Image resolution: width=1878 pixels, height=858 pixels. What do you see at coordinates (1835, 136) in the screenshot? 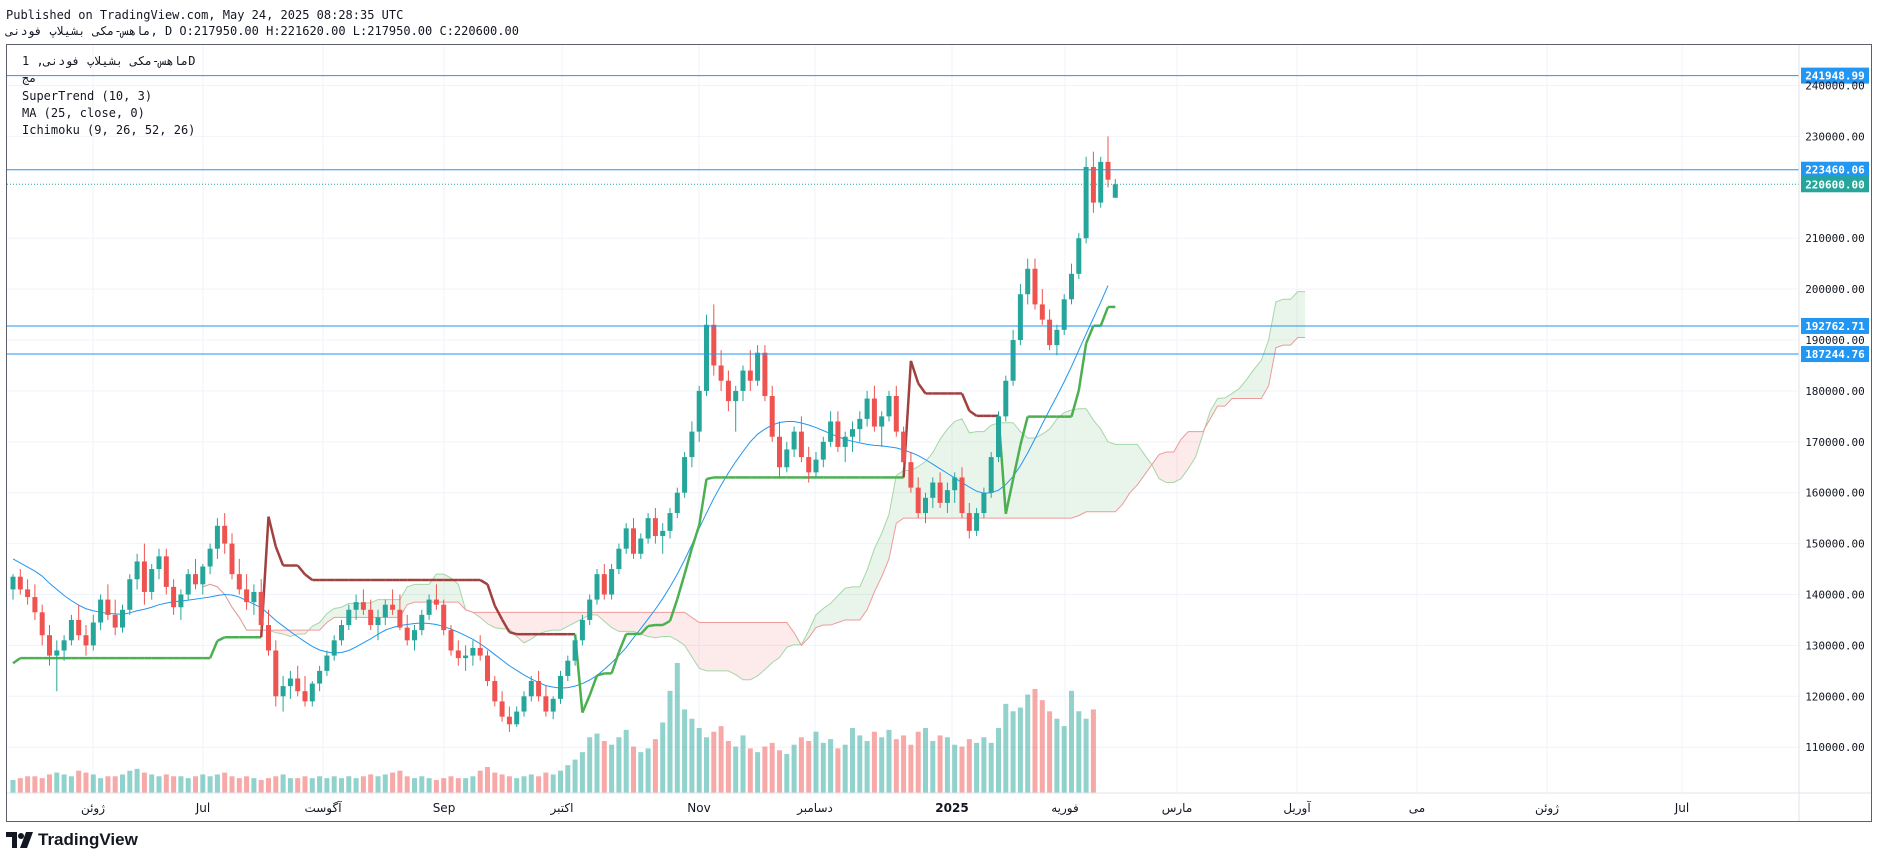
I see `y-tick-label: 230000.00` at bounding box center [1835, 136].